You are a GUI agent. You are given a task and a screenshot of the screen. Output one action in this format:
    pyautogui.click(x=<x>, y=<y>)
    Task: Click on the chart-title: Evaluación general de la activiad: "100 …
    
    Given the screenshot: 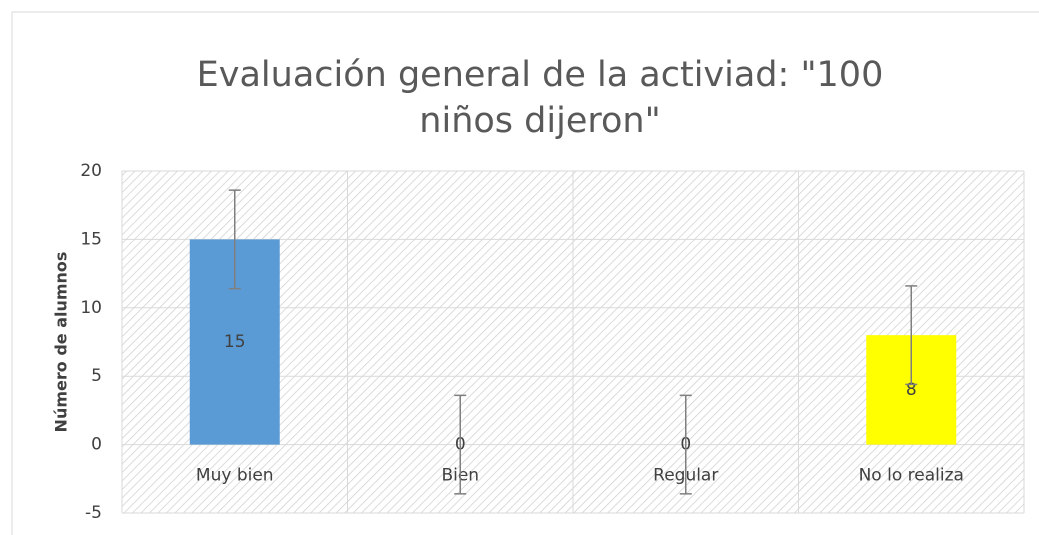 What is the action you would take?
    pyautogui.click(x=540, y=98)
    